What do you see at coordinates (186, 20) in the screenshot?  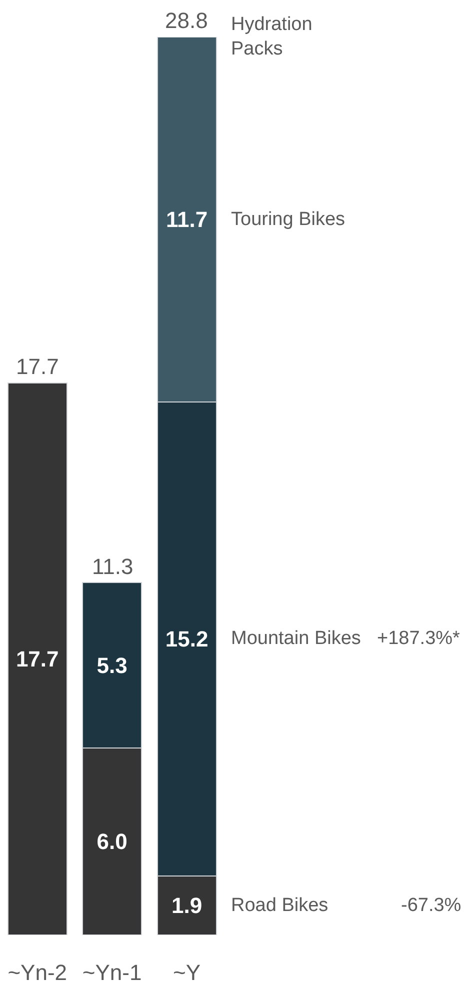 I see `total-label: 28.8` at bounding box center [186, 20].